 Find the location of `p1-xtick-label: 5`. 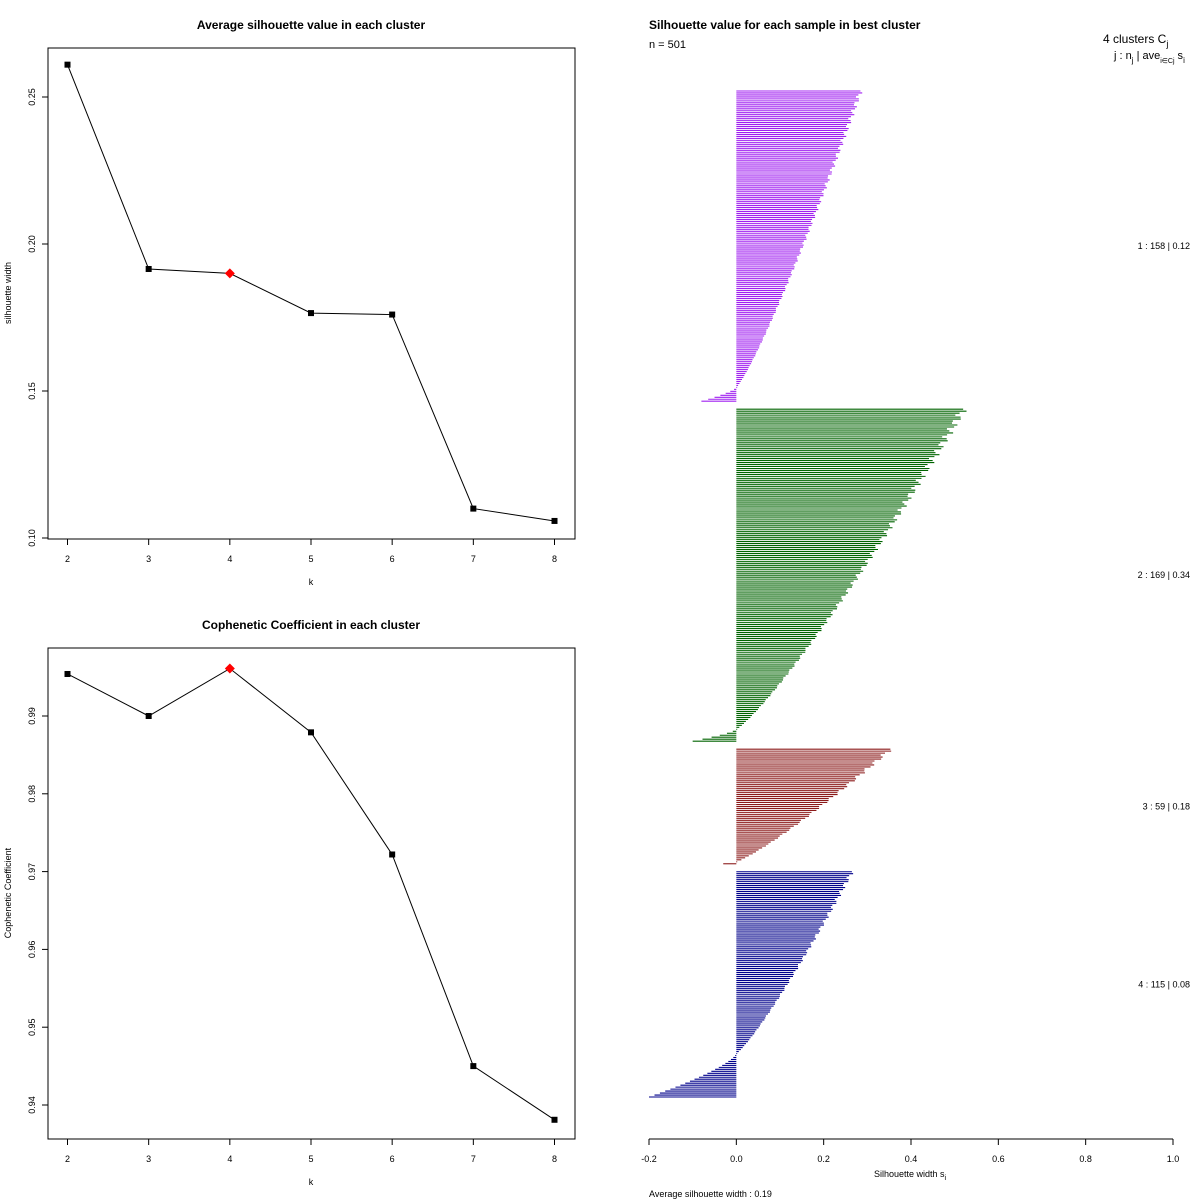

p1-xtick-label: 5 is located at coordinates (310, 559).